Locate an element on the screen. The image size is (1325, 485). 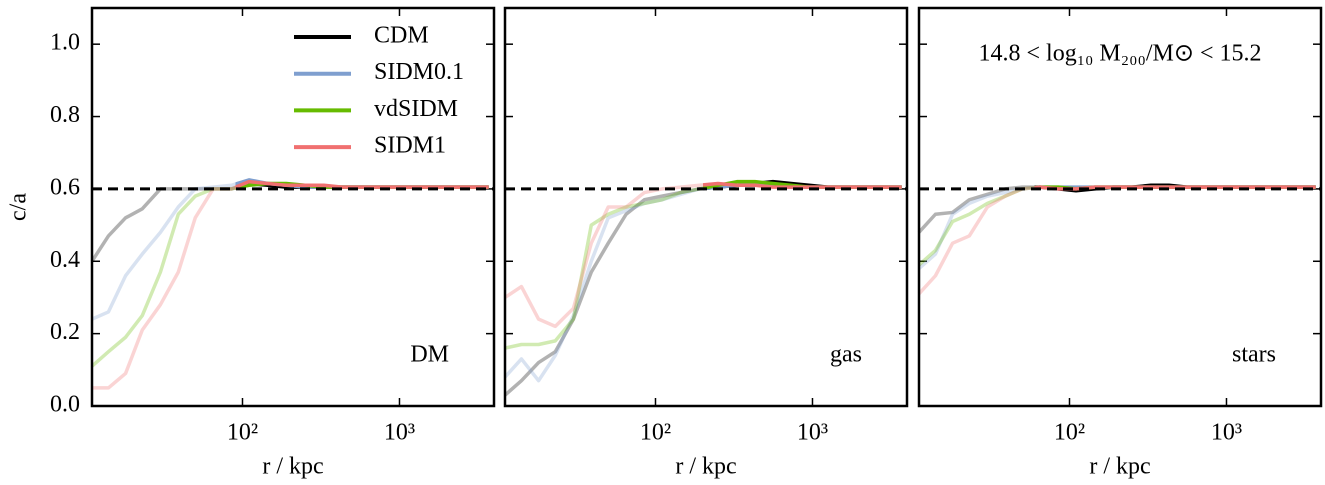
legend-label: SIDM0.1 is located at coordinates (419, 72).